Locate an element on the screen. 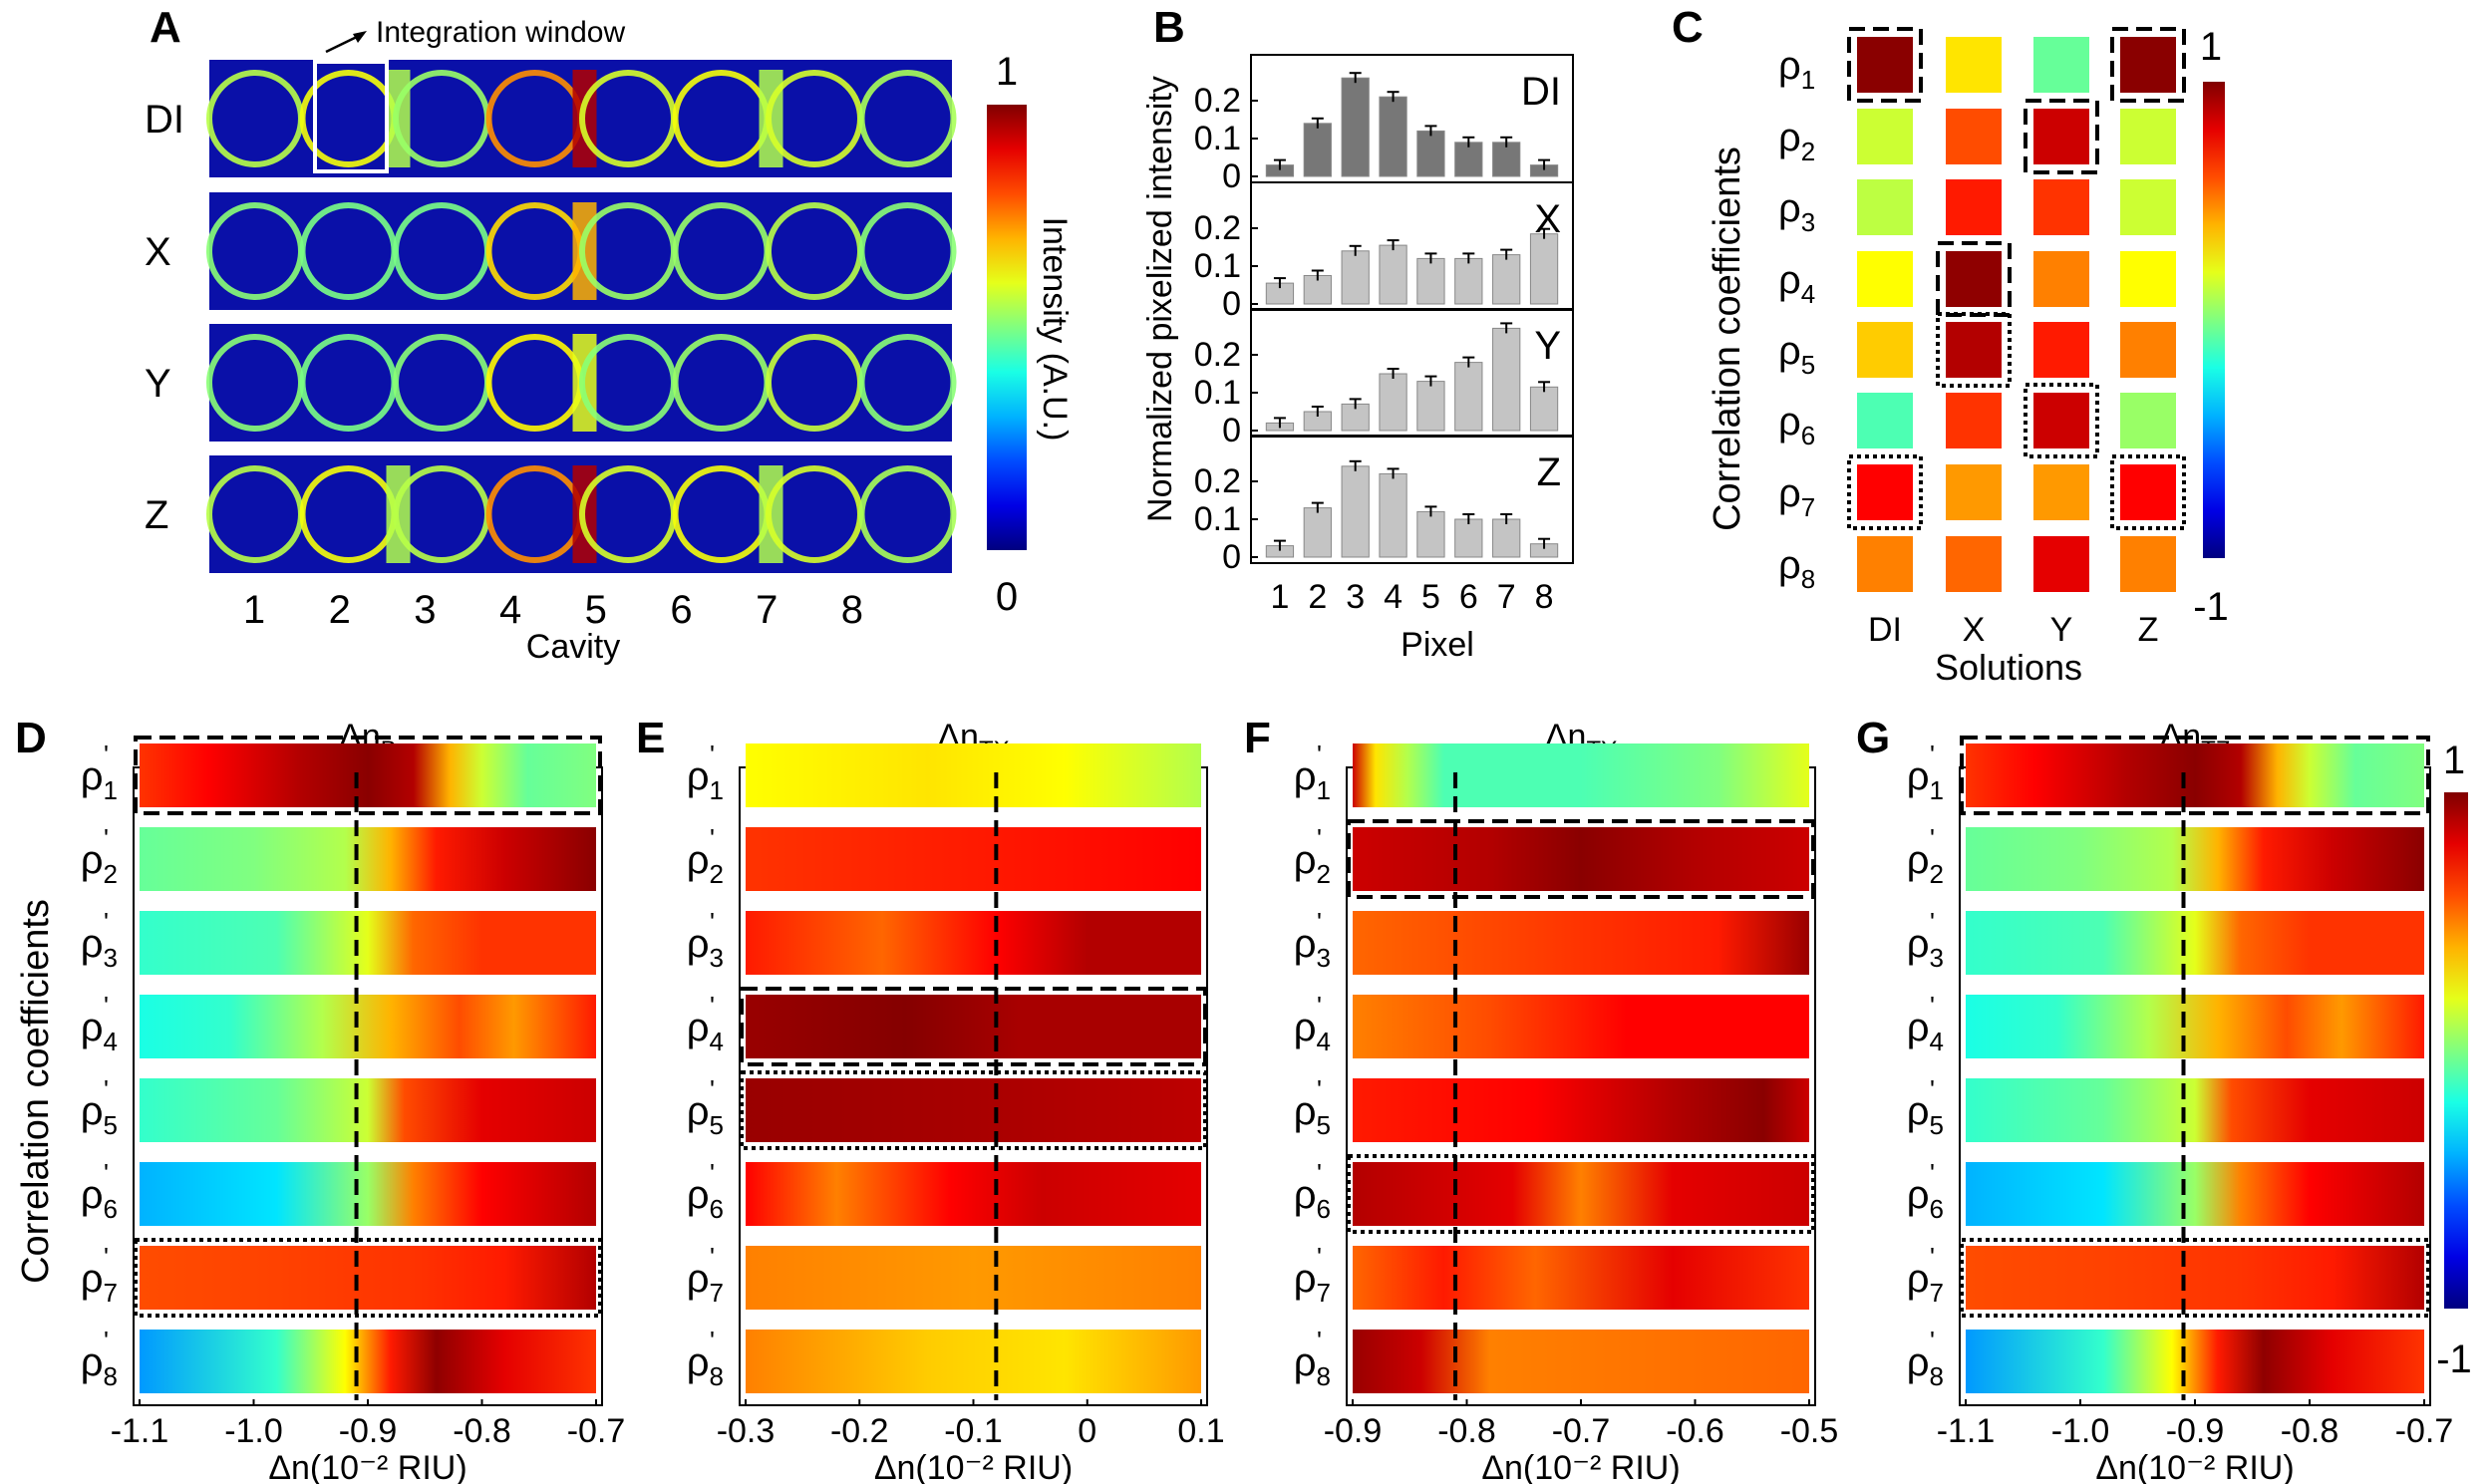  bar-subplot-frame is located at coordinates (1412, 499).